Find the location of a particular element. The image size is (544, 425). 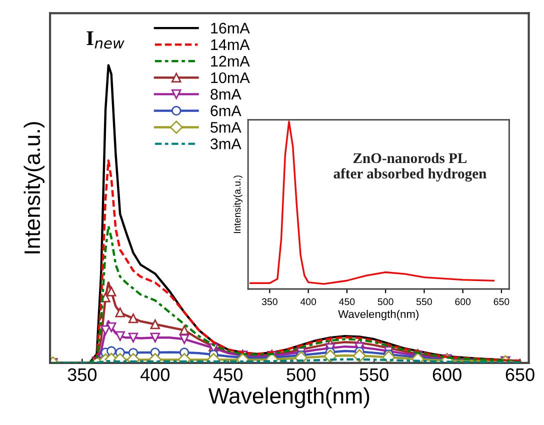

legend-label: 5mA is located at coordinates (226, 127).